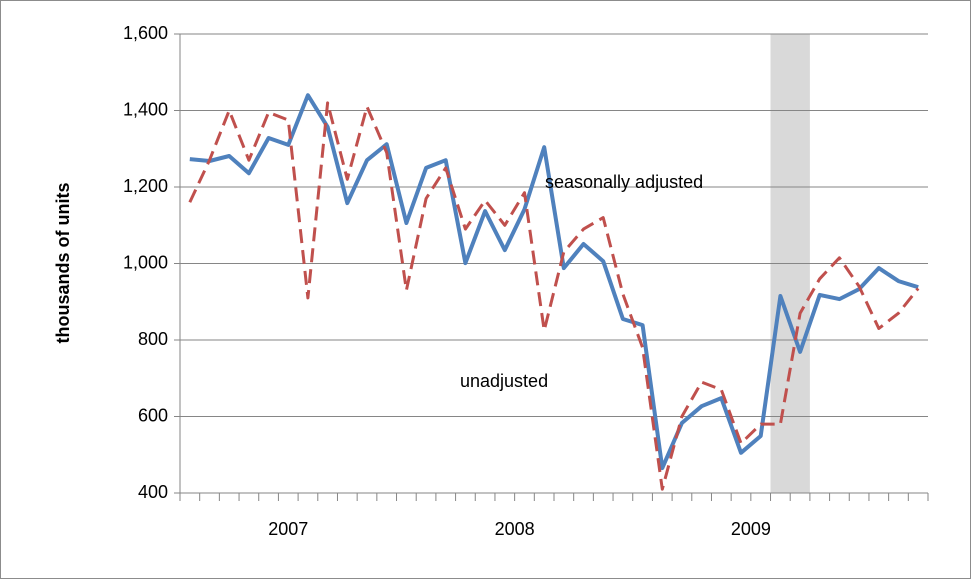  Describe the element at coordinates (145, 109) in the screenshot. I see `y-tick-label: 1,400` at that location.